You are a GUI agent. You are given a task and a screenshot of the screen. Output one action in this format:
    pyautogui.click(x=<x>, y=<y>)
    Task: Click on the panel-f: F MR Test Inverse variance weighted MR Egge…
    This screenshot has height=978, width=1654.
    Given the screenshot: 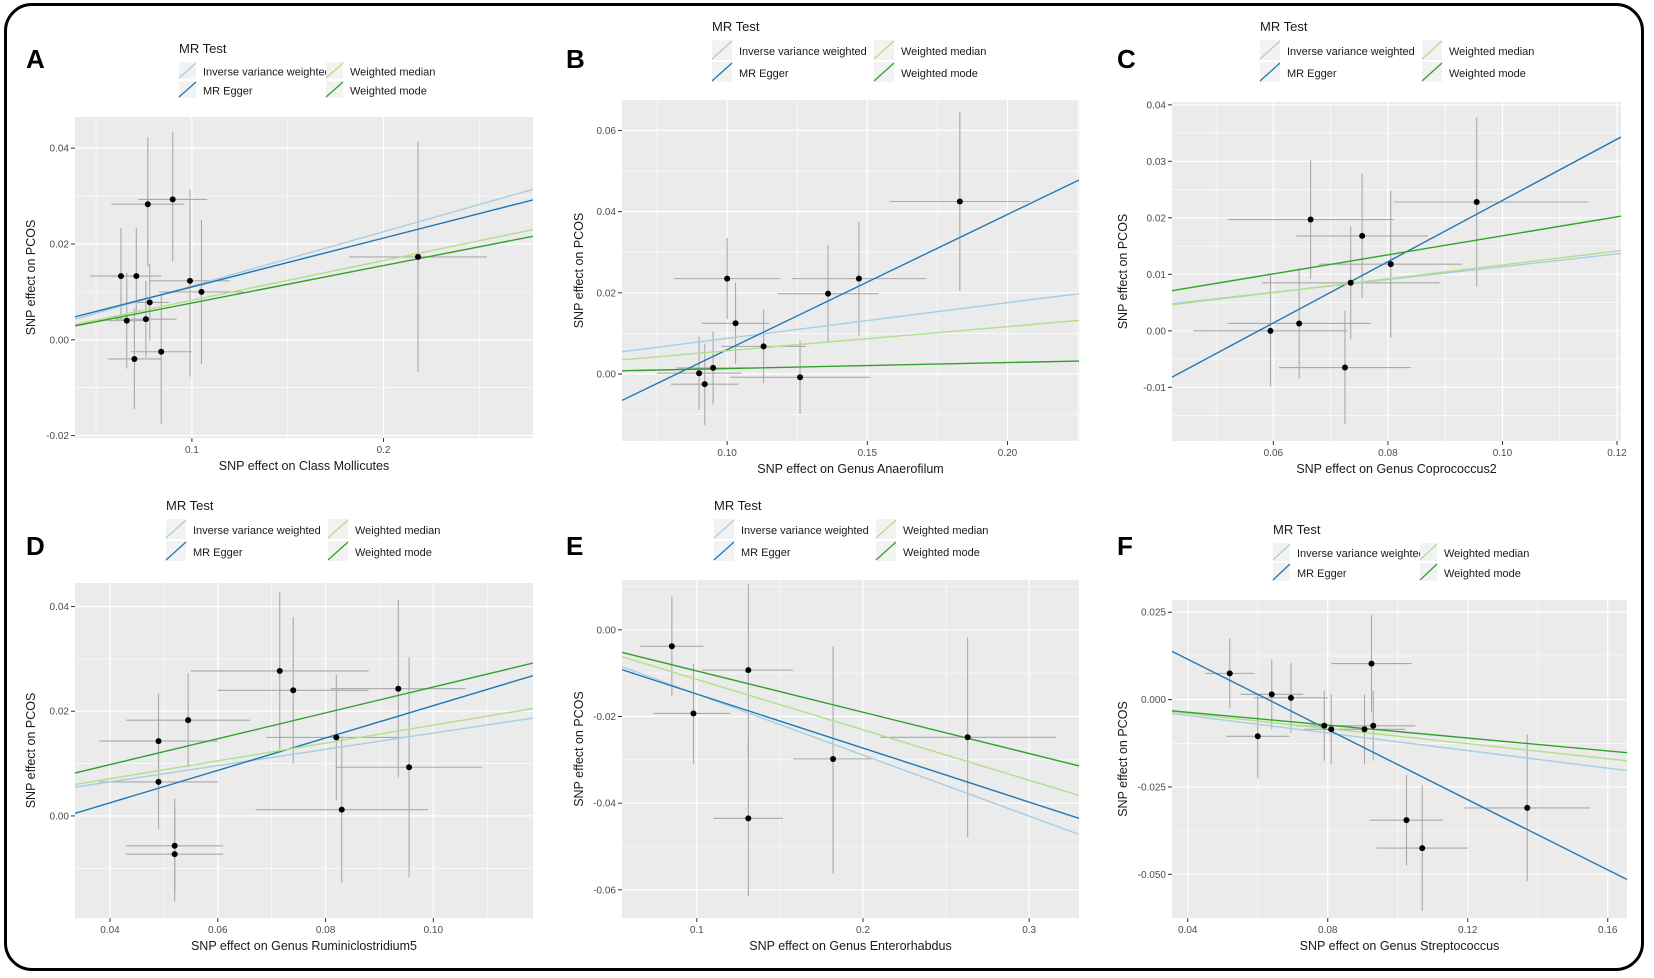 What is the action you would take?
    pyautogui.click(x=1371, y=737)
    